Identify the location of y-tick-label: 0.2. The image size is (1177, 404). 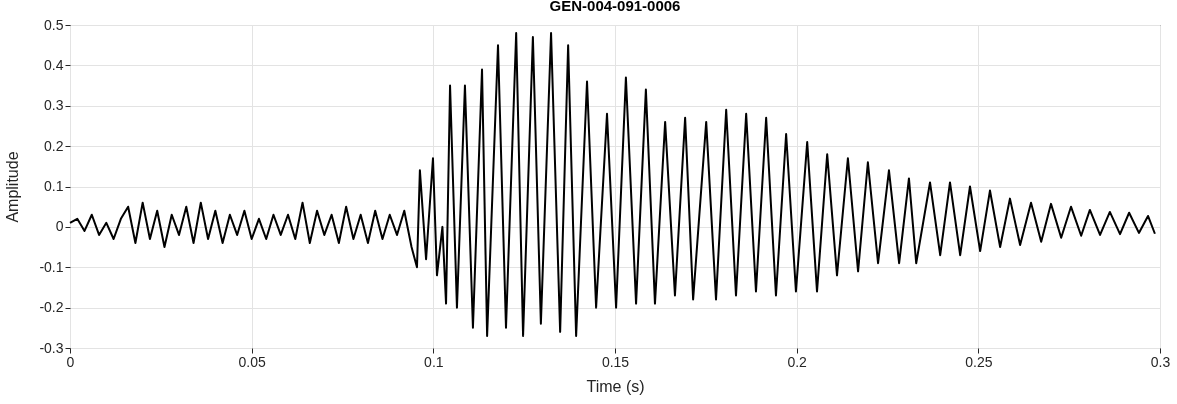
(54, 145).